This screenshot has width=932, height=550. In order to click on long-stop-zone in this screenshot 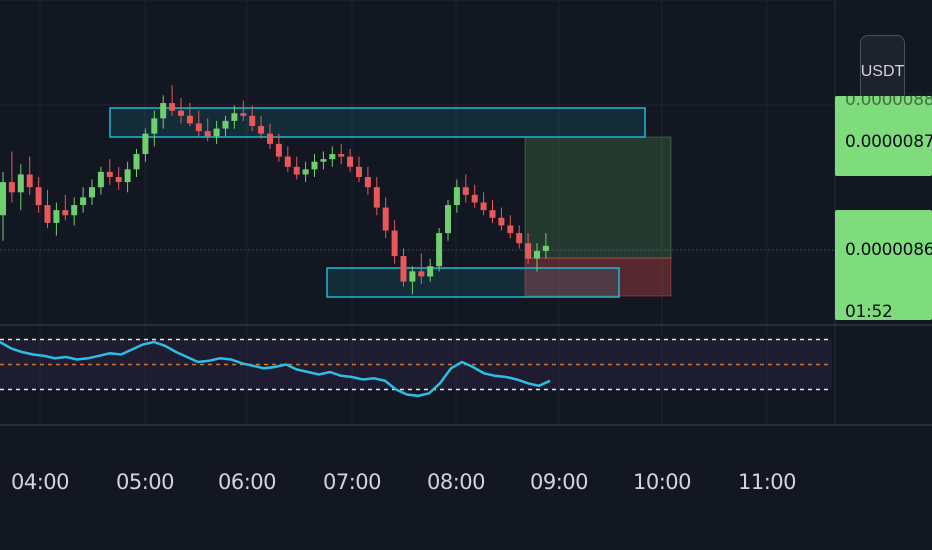, I will do `click(598, 277)`.